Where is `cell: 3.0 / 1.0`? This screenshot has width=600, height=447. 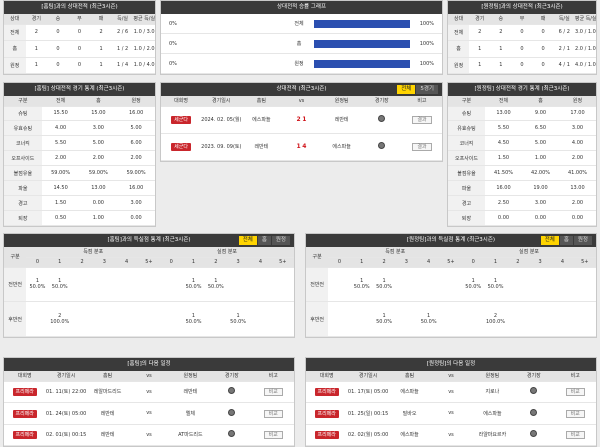 cell: 3.0 / 1.0 is located at coordinates (585, 32).